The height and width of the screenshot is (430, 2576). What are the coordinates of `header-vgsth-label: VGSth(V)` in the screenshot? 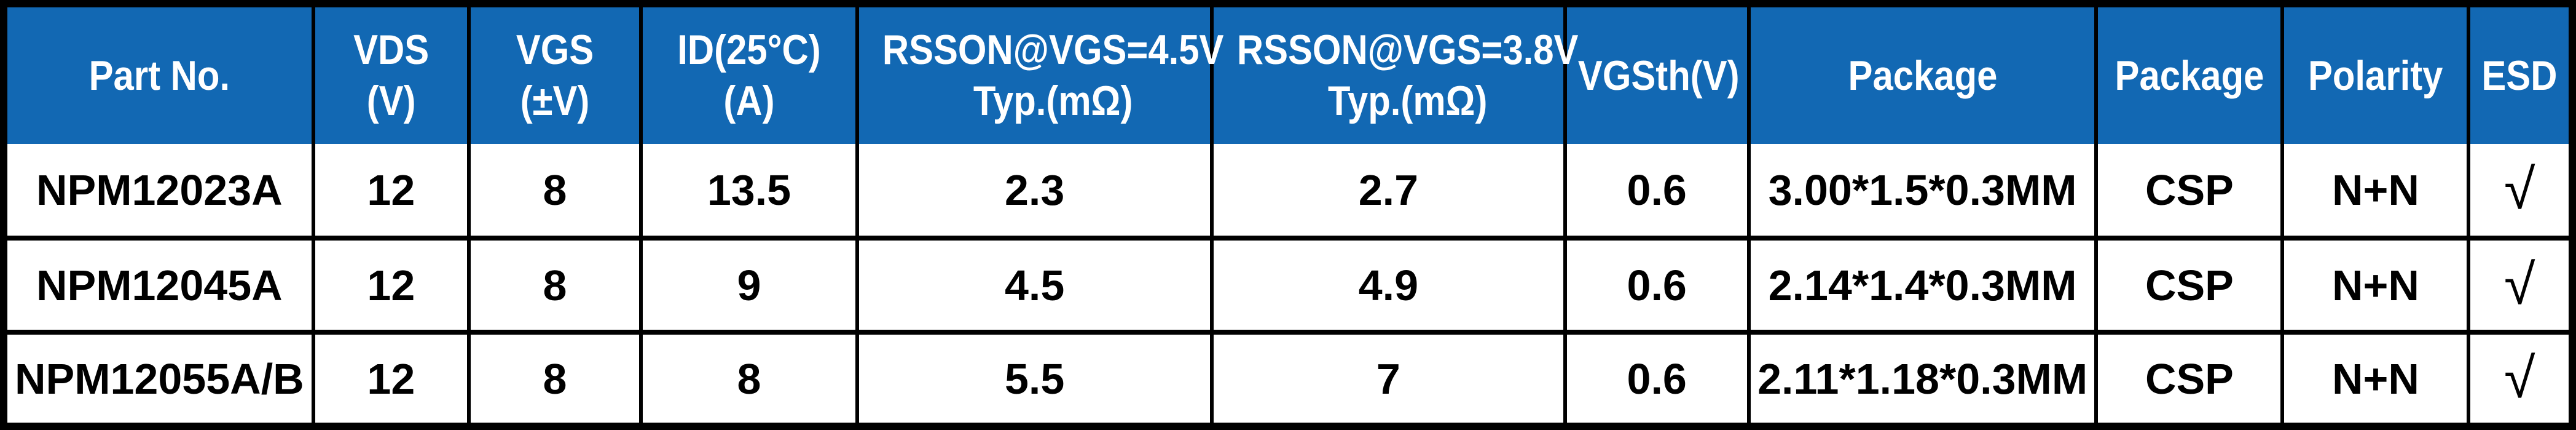 It's located at (1658, 75).